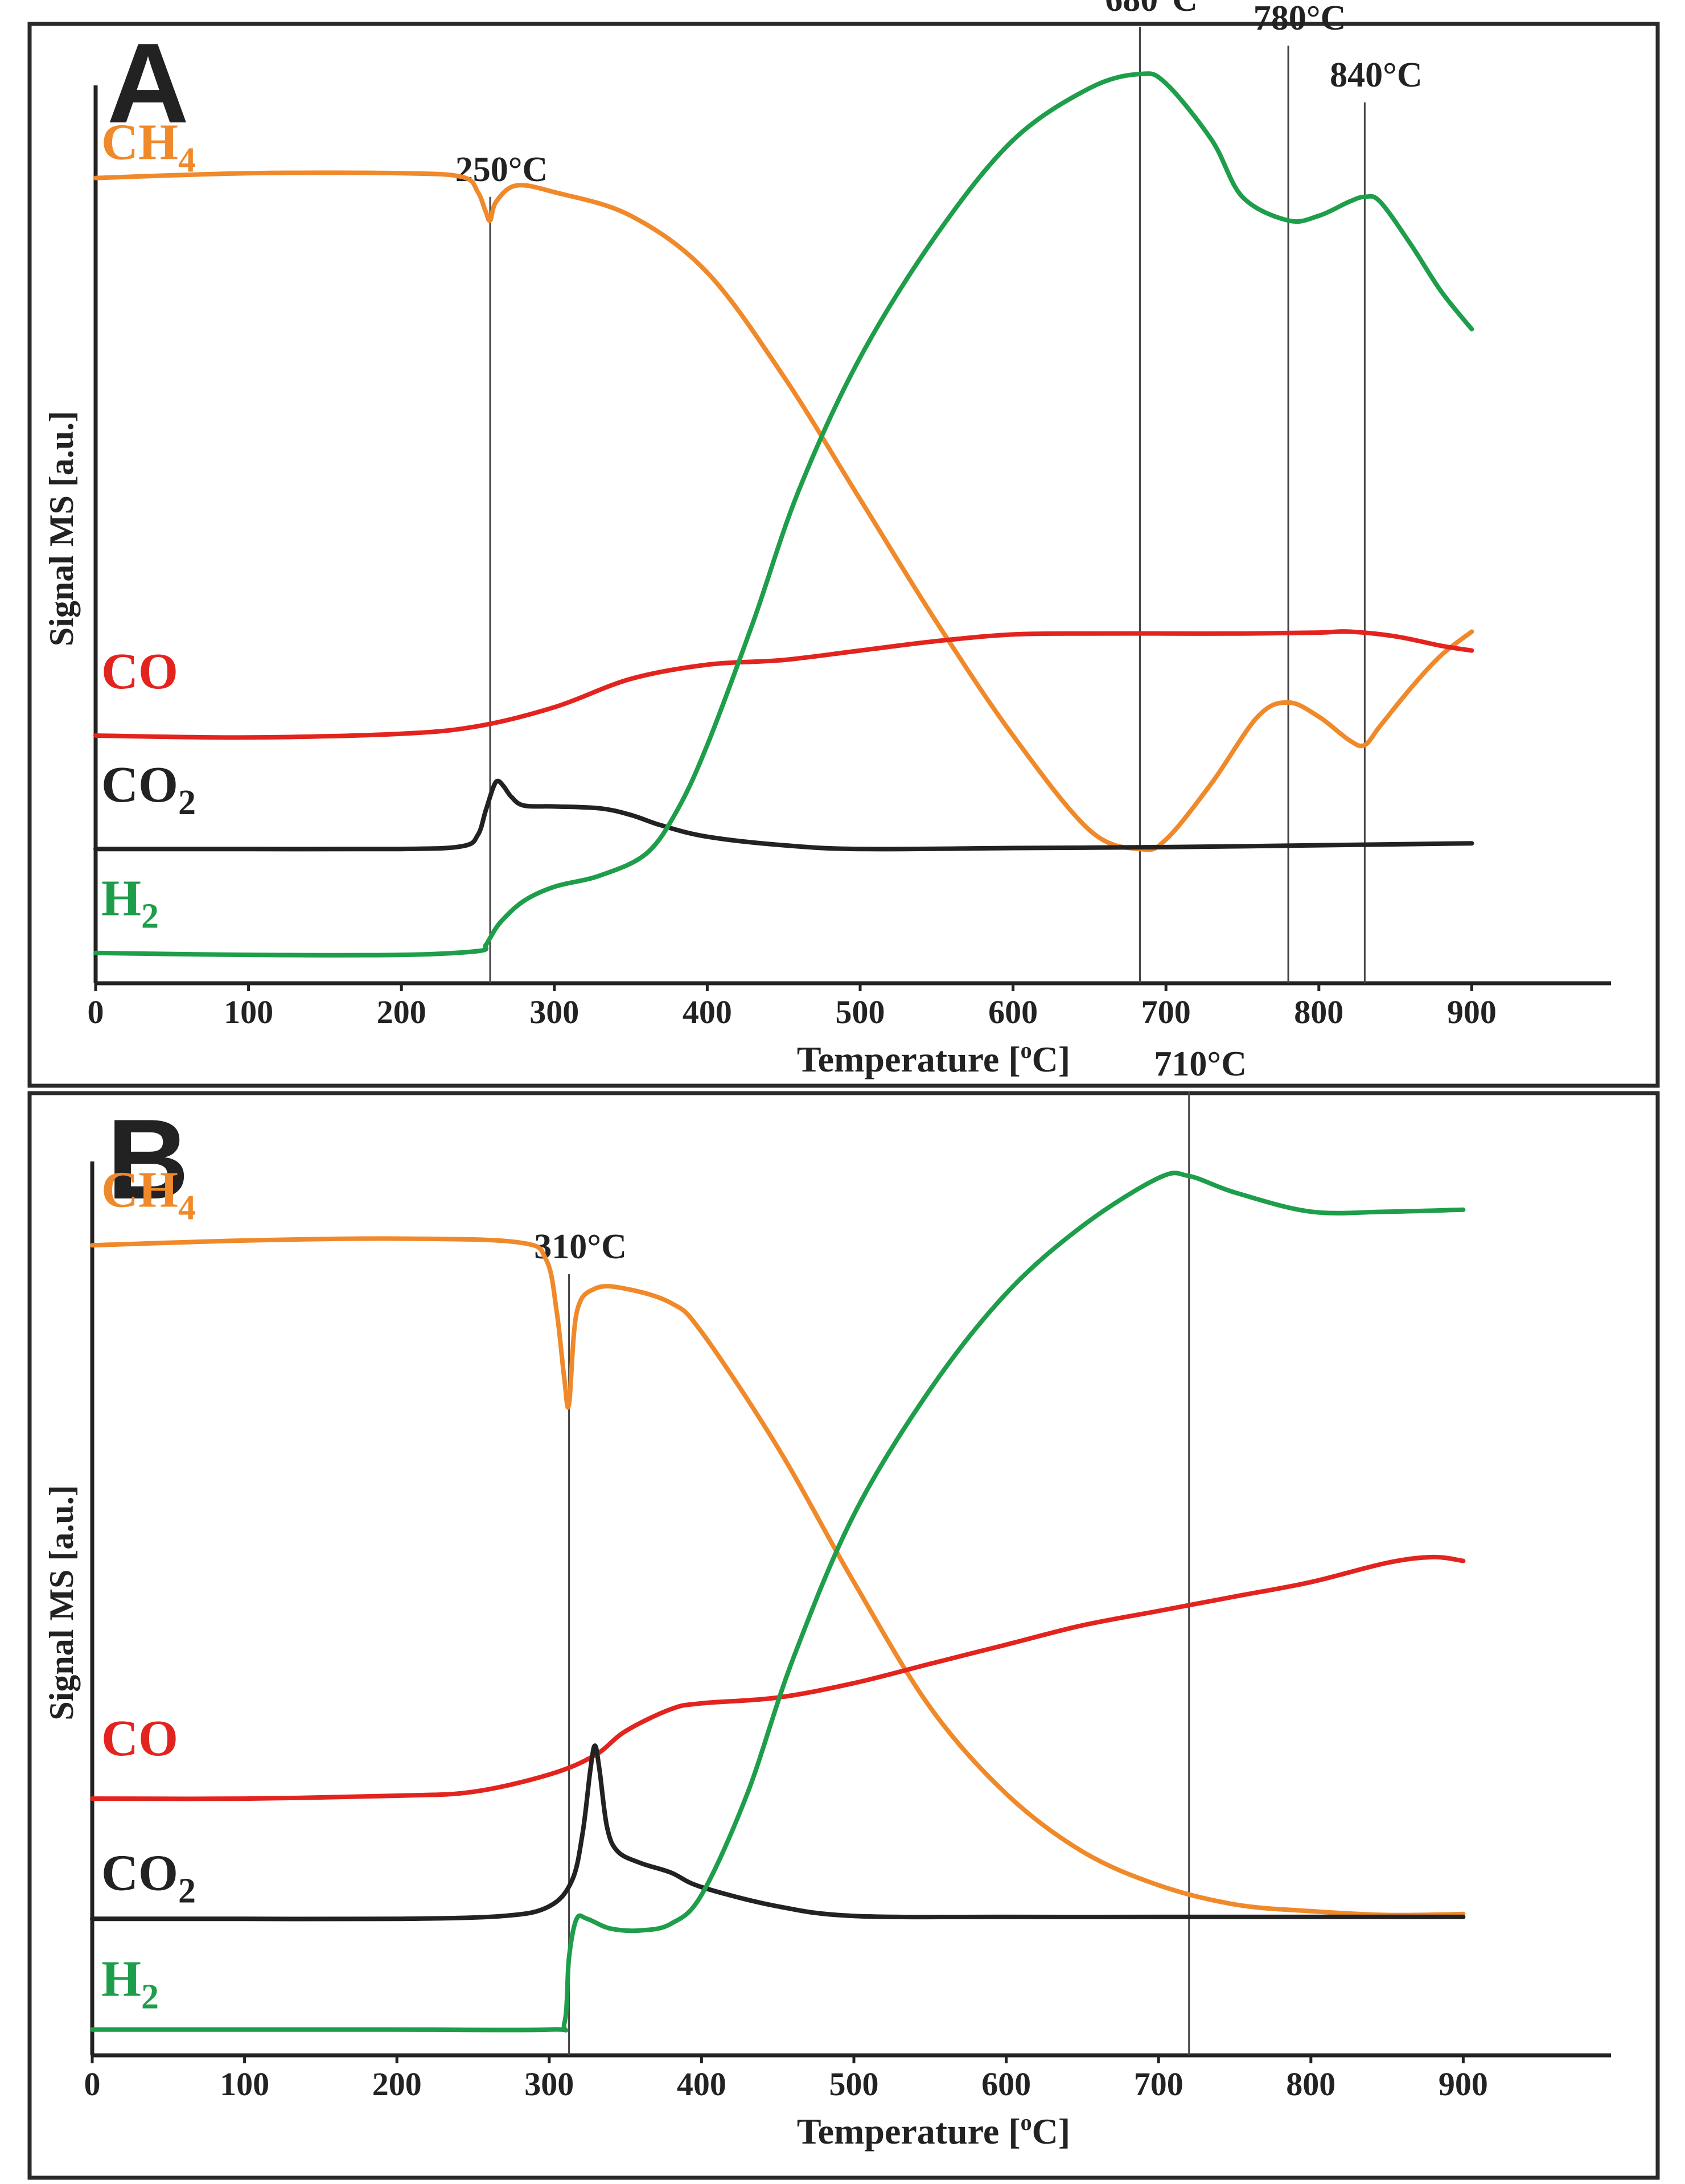  Describe the element at coordinates (1376, 75) in the screenshot. I see `annotation-label: 840°C` at that location.